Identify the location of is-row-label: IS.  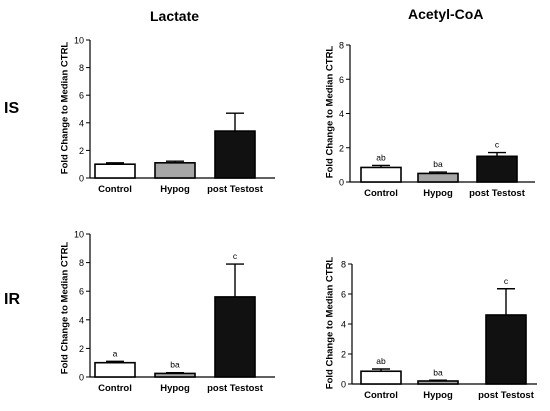
(12, 108).